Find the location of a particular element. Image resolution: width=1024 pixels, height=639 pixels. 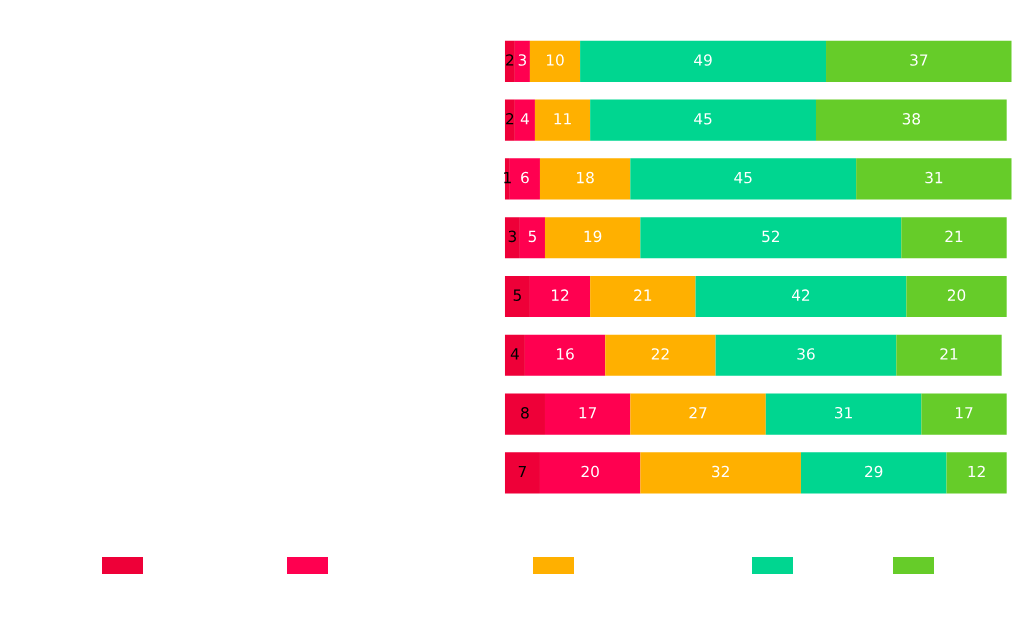

data-label: 8 is located at coordinates (525, 412).